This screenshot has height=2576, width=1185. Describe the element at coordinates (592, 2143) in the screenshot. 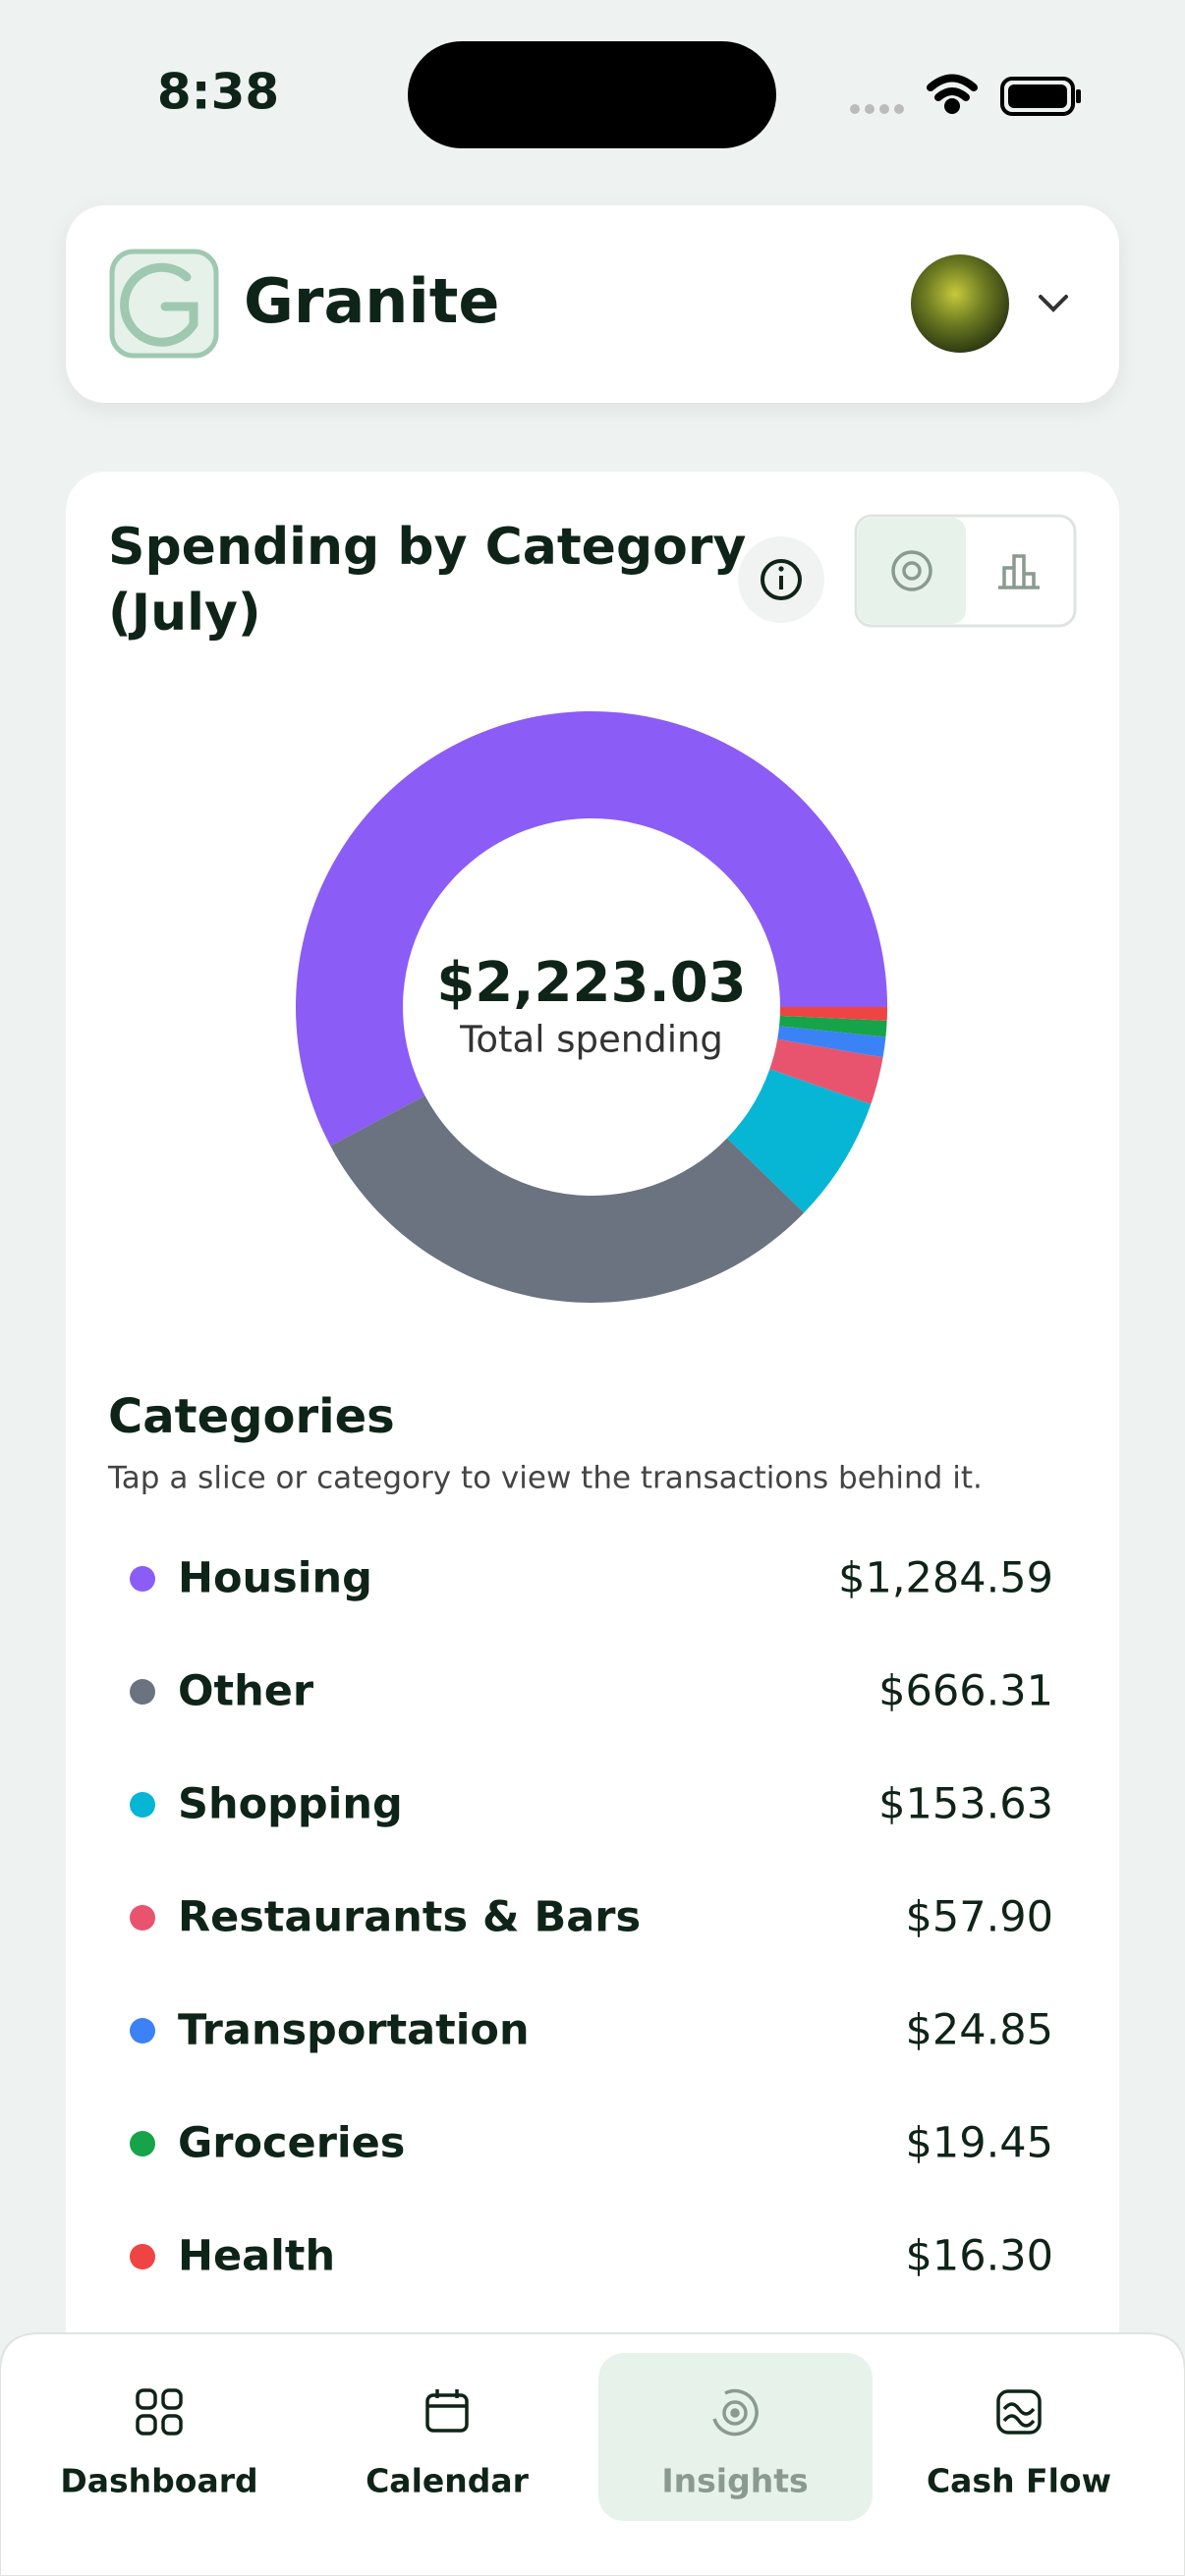

I see `category-row: Groceries $19.45` at that location.